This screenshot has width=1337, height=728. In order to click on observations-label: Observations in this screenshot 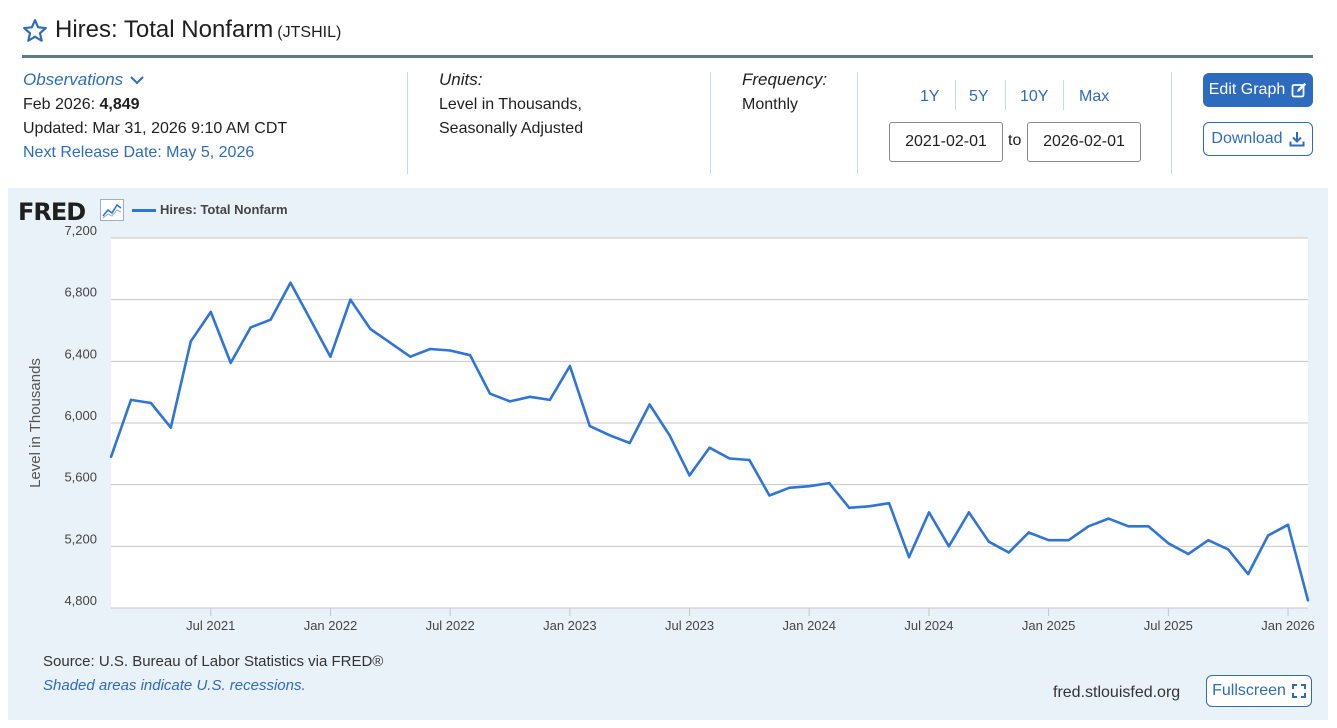, I will do `click(73, 79)`.